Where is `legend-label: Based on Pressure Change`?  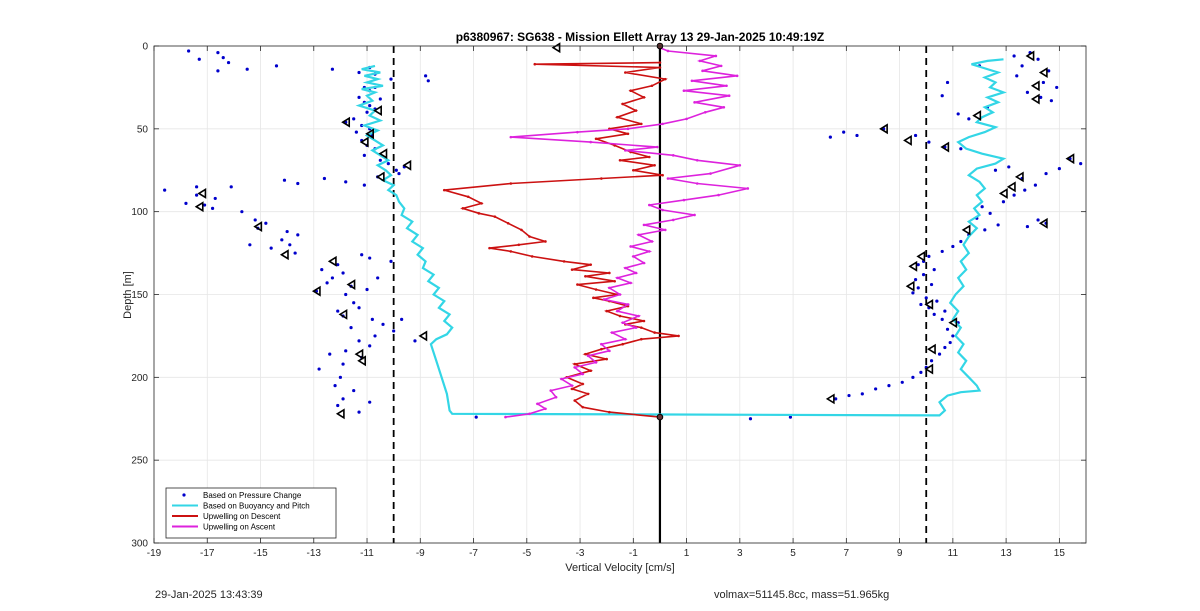
legend-label: Based on Pressure Change is located at coordinates (252, 495).